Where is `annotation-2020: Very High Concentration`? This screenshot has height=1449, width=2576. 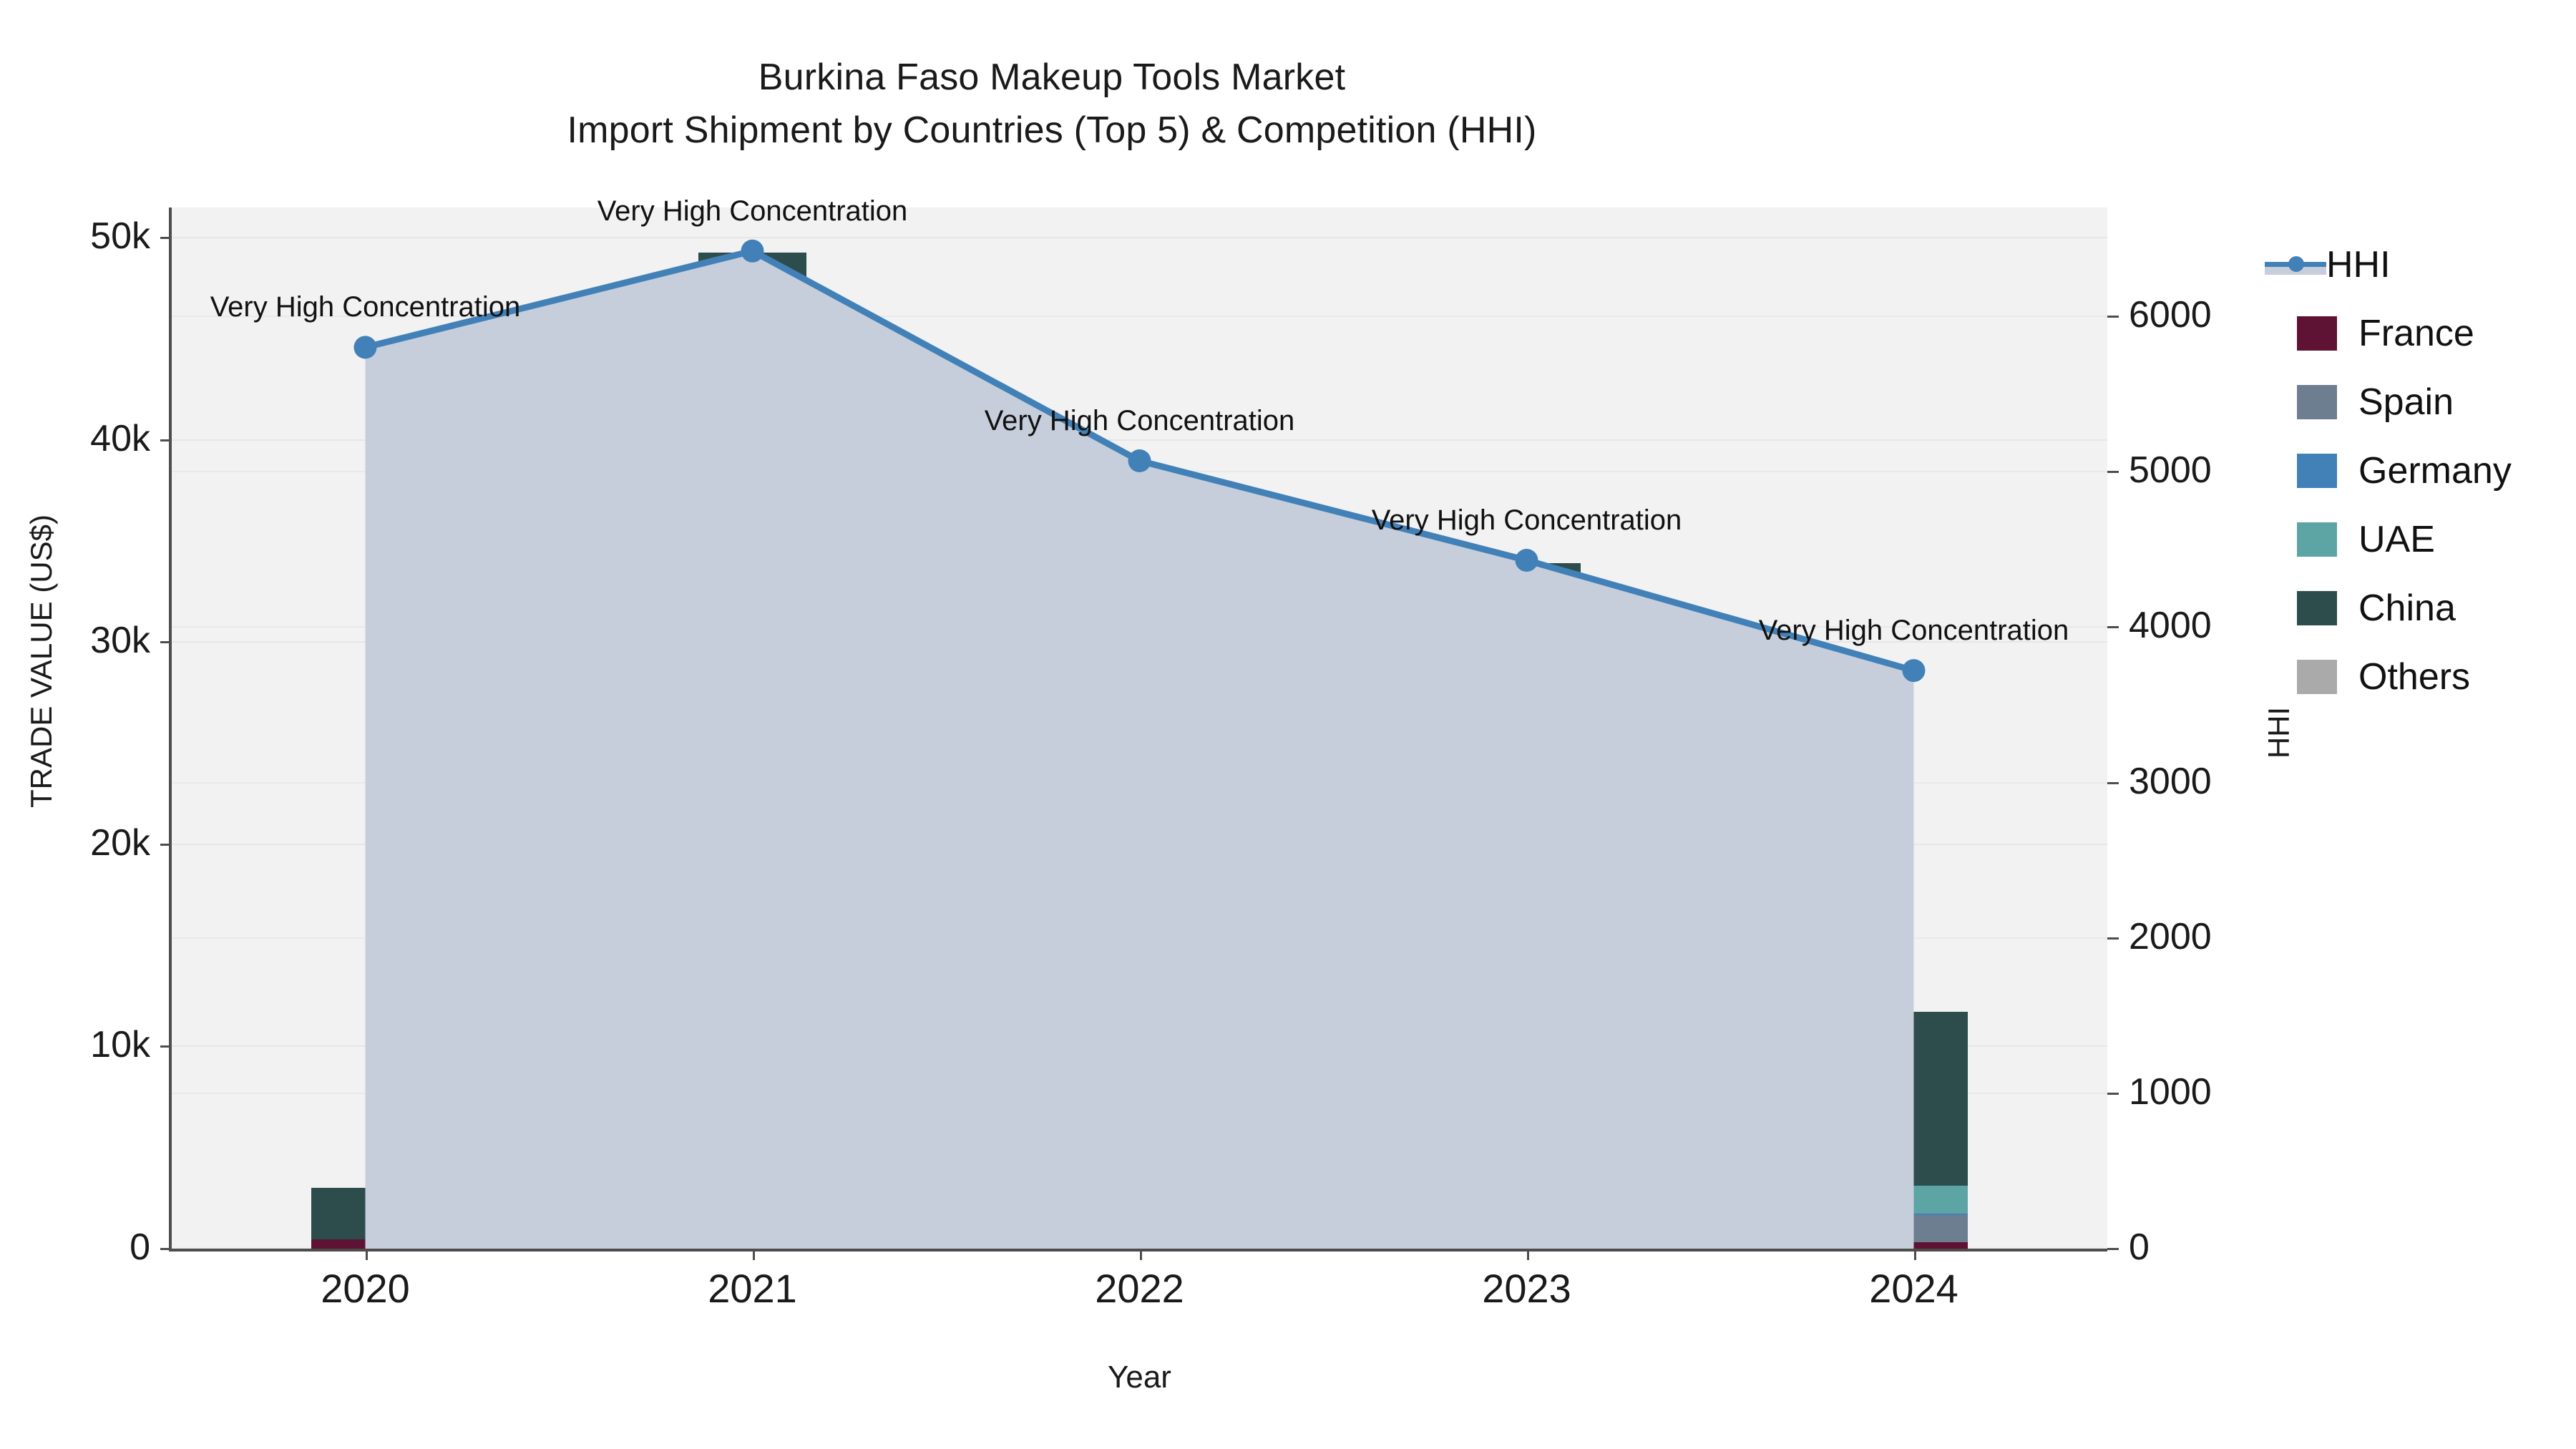
annotation-2020: Very High Concentration is located at coordinates (365, 307).